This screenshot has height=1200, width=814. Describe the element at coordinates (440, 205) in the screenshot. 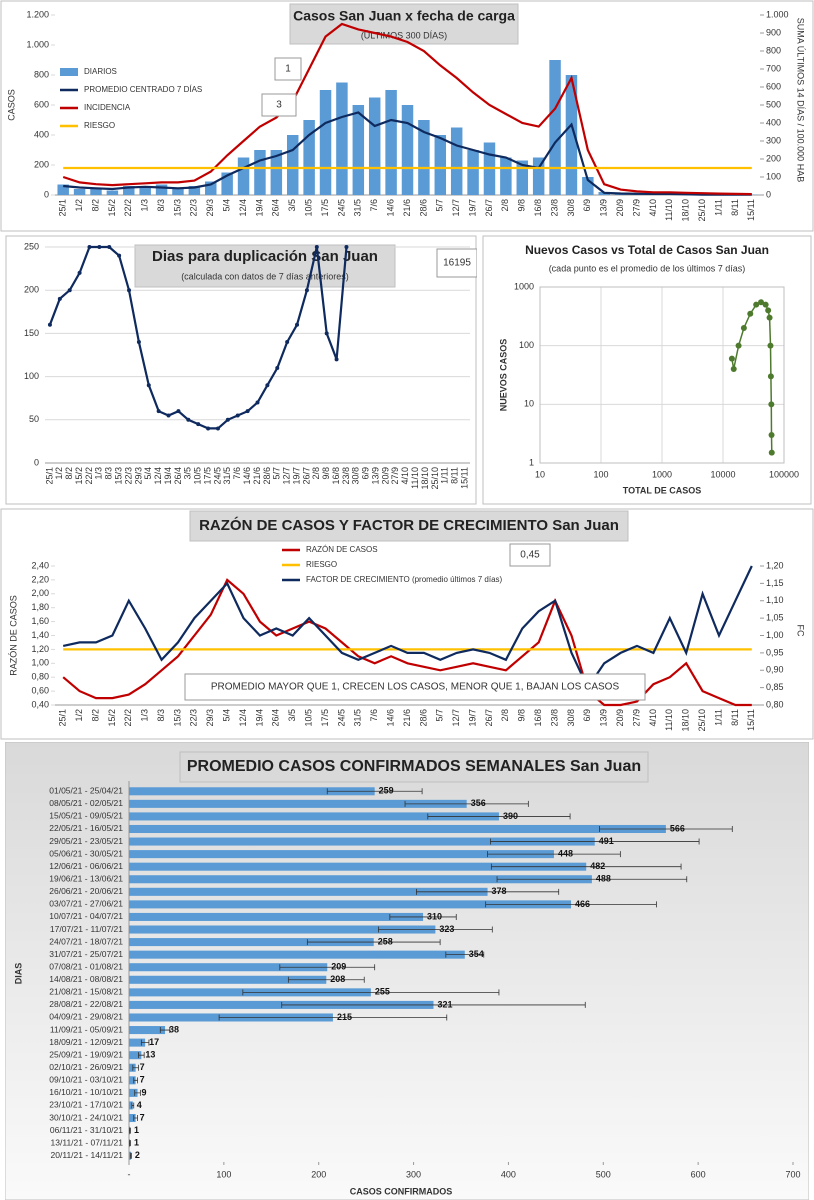

I see `x-tick-label: 5/7` at that location.